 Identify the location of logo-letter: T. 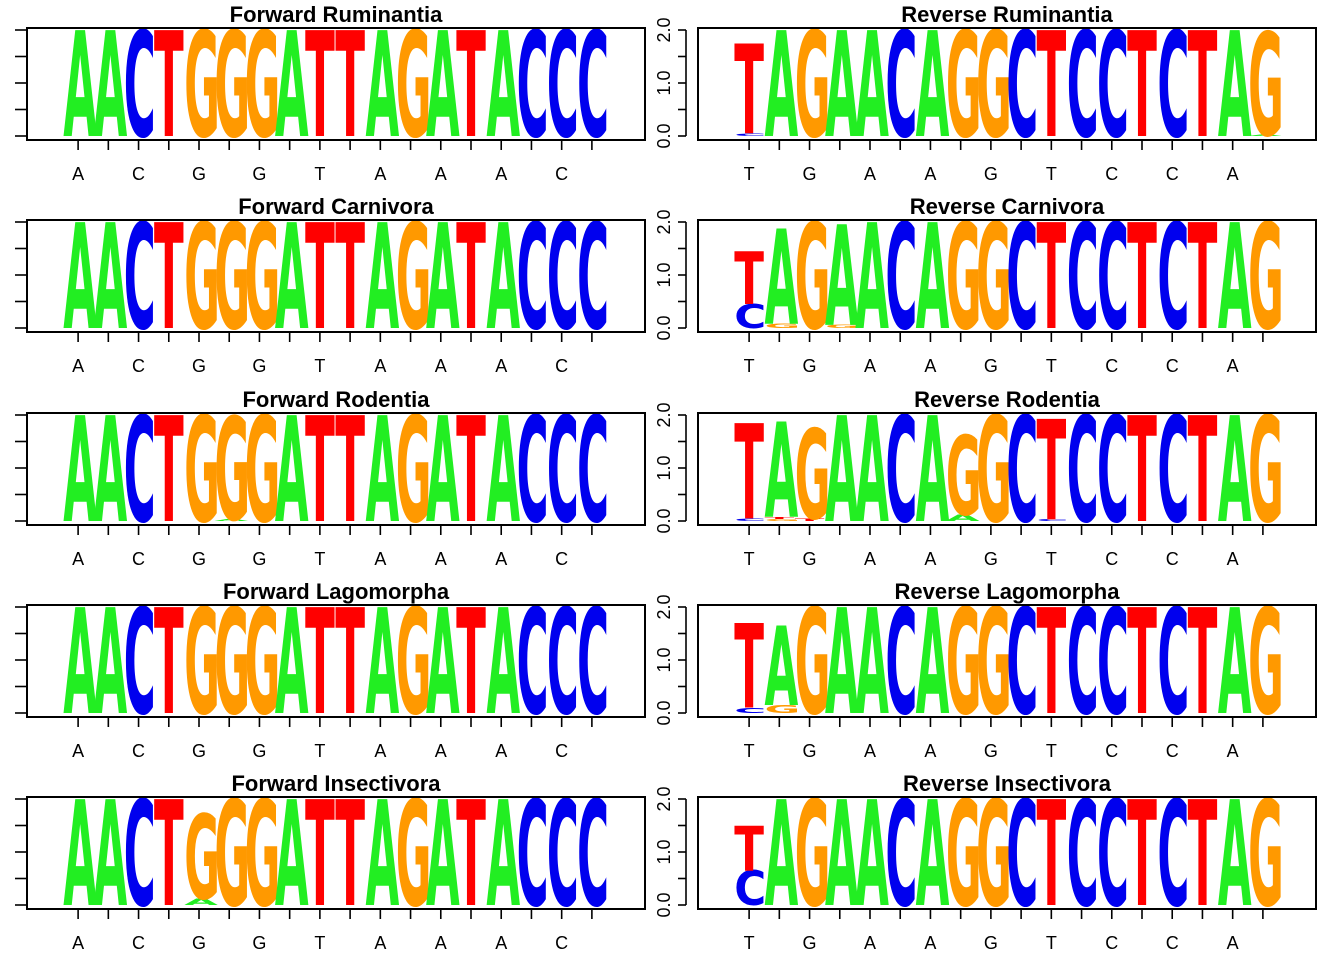
(780, 517).